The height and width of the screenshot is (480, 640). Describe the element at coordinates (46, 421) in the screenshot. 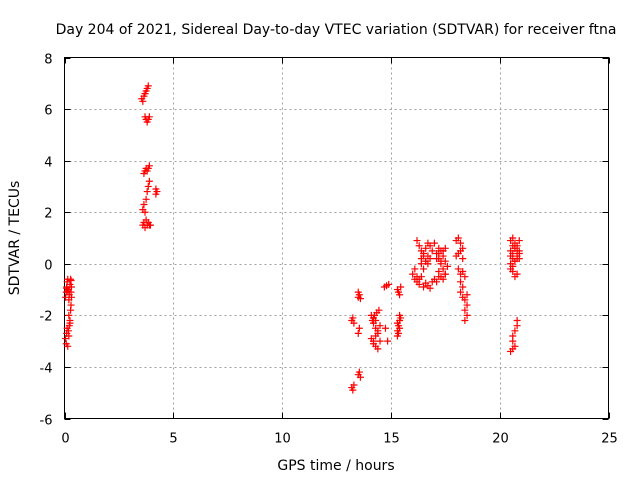

I see `y-tick-label: -6` at that location.